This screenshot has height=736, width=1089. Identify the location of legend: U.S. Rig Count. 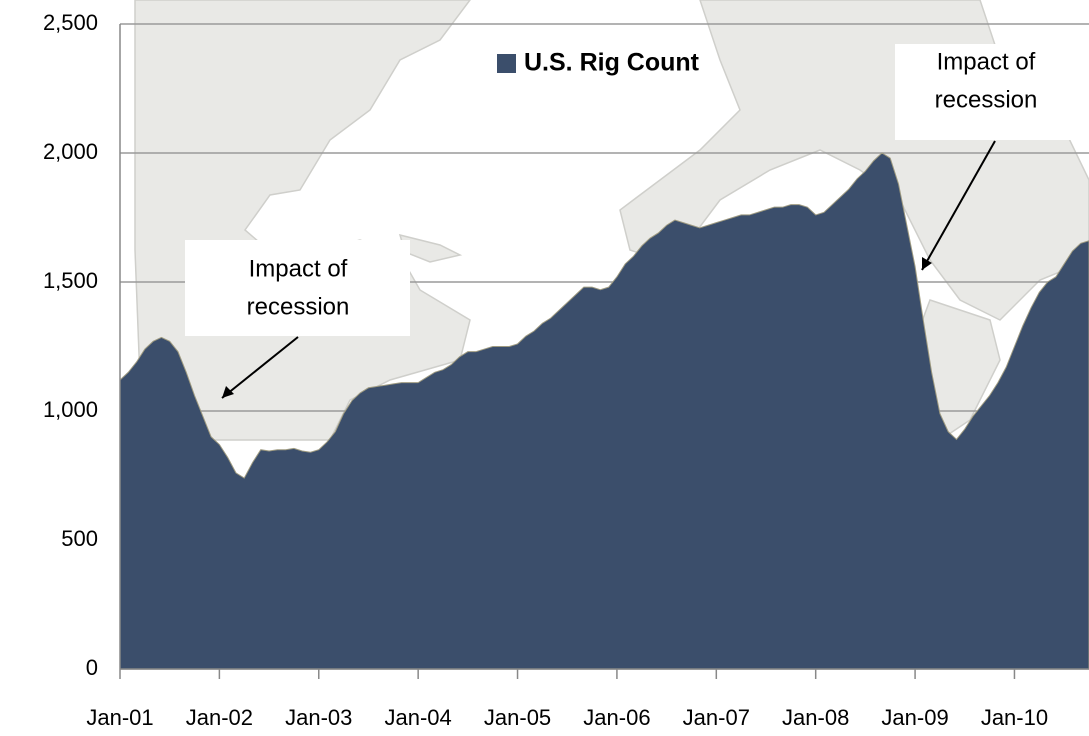
(598, 63).